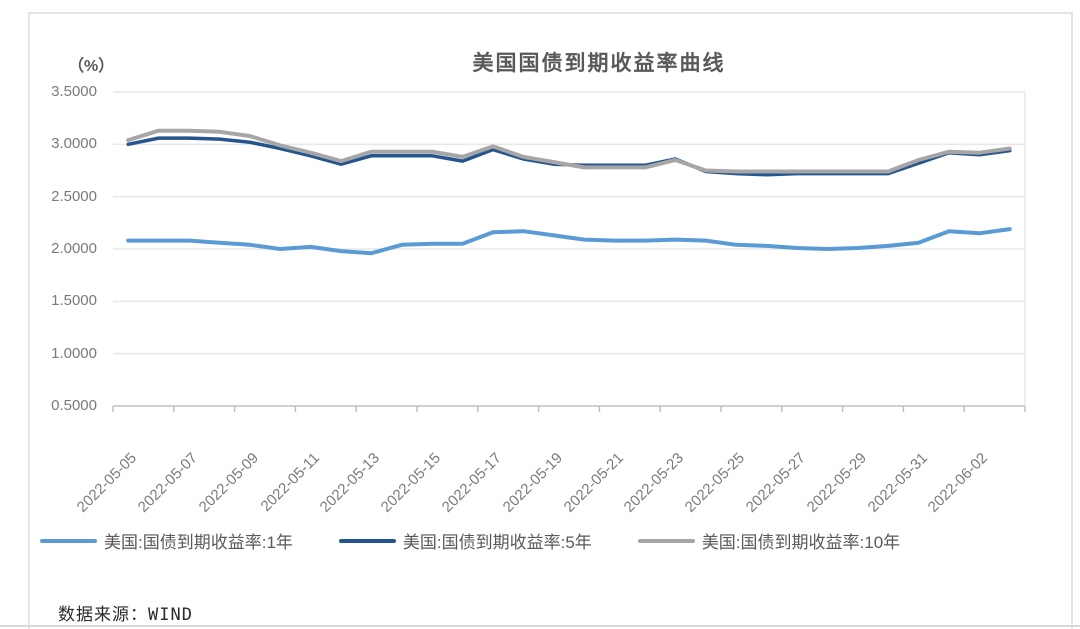 The image size is (1080, 629). What do you see at coordinates (74, 248) in the screenshot?
I see `y-tick-label: 2.0000` at bounding box center [74, 248].